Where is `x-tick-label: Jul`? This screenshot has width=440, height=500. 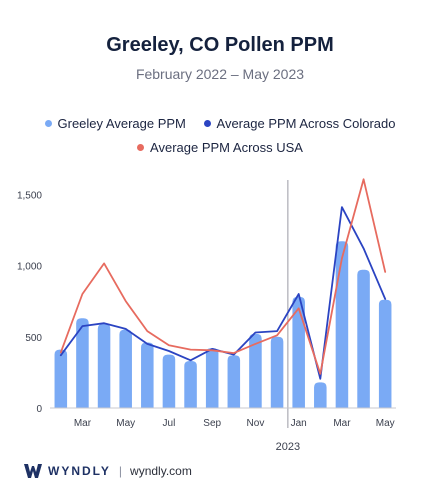
x-tick-label: Jul is located at coordinates (169, 423).